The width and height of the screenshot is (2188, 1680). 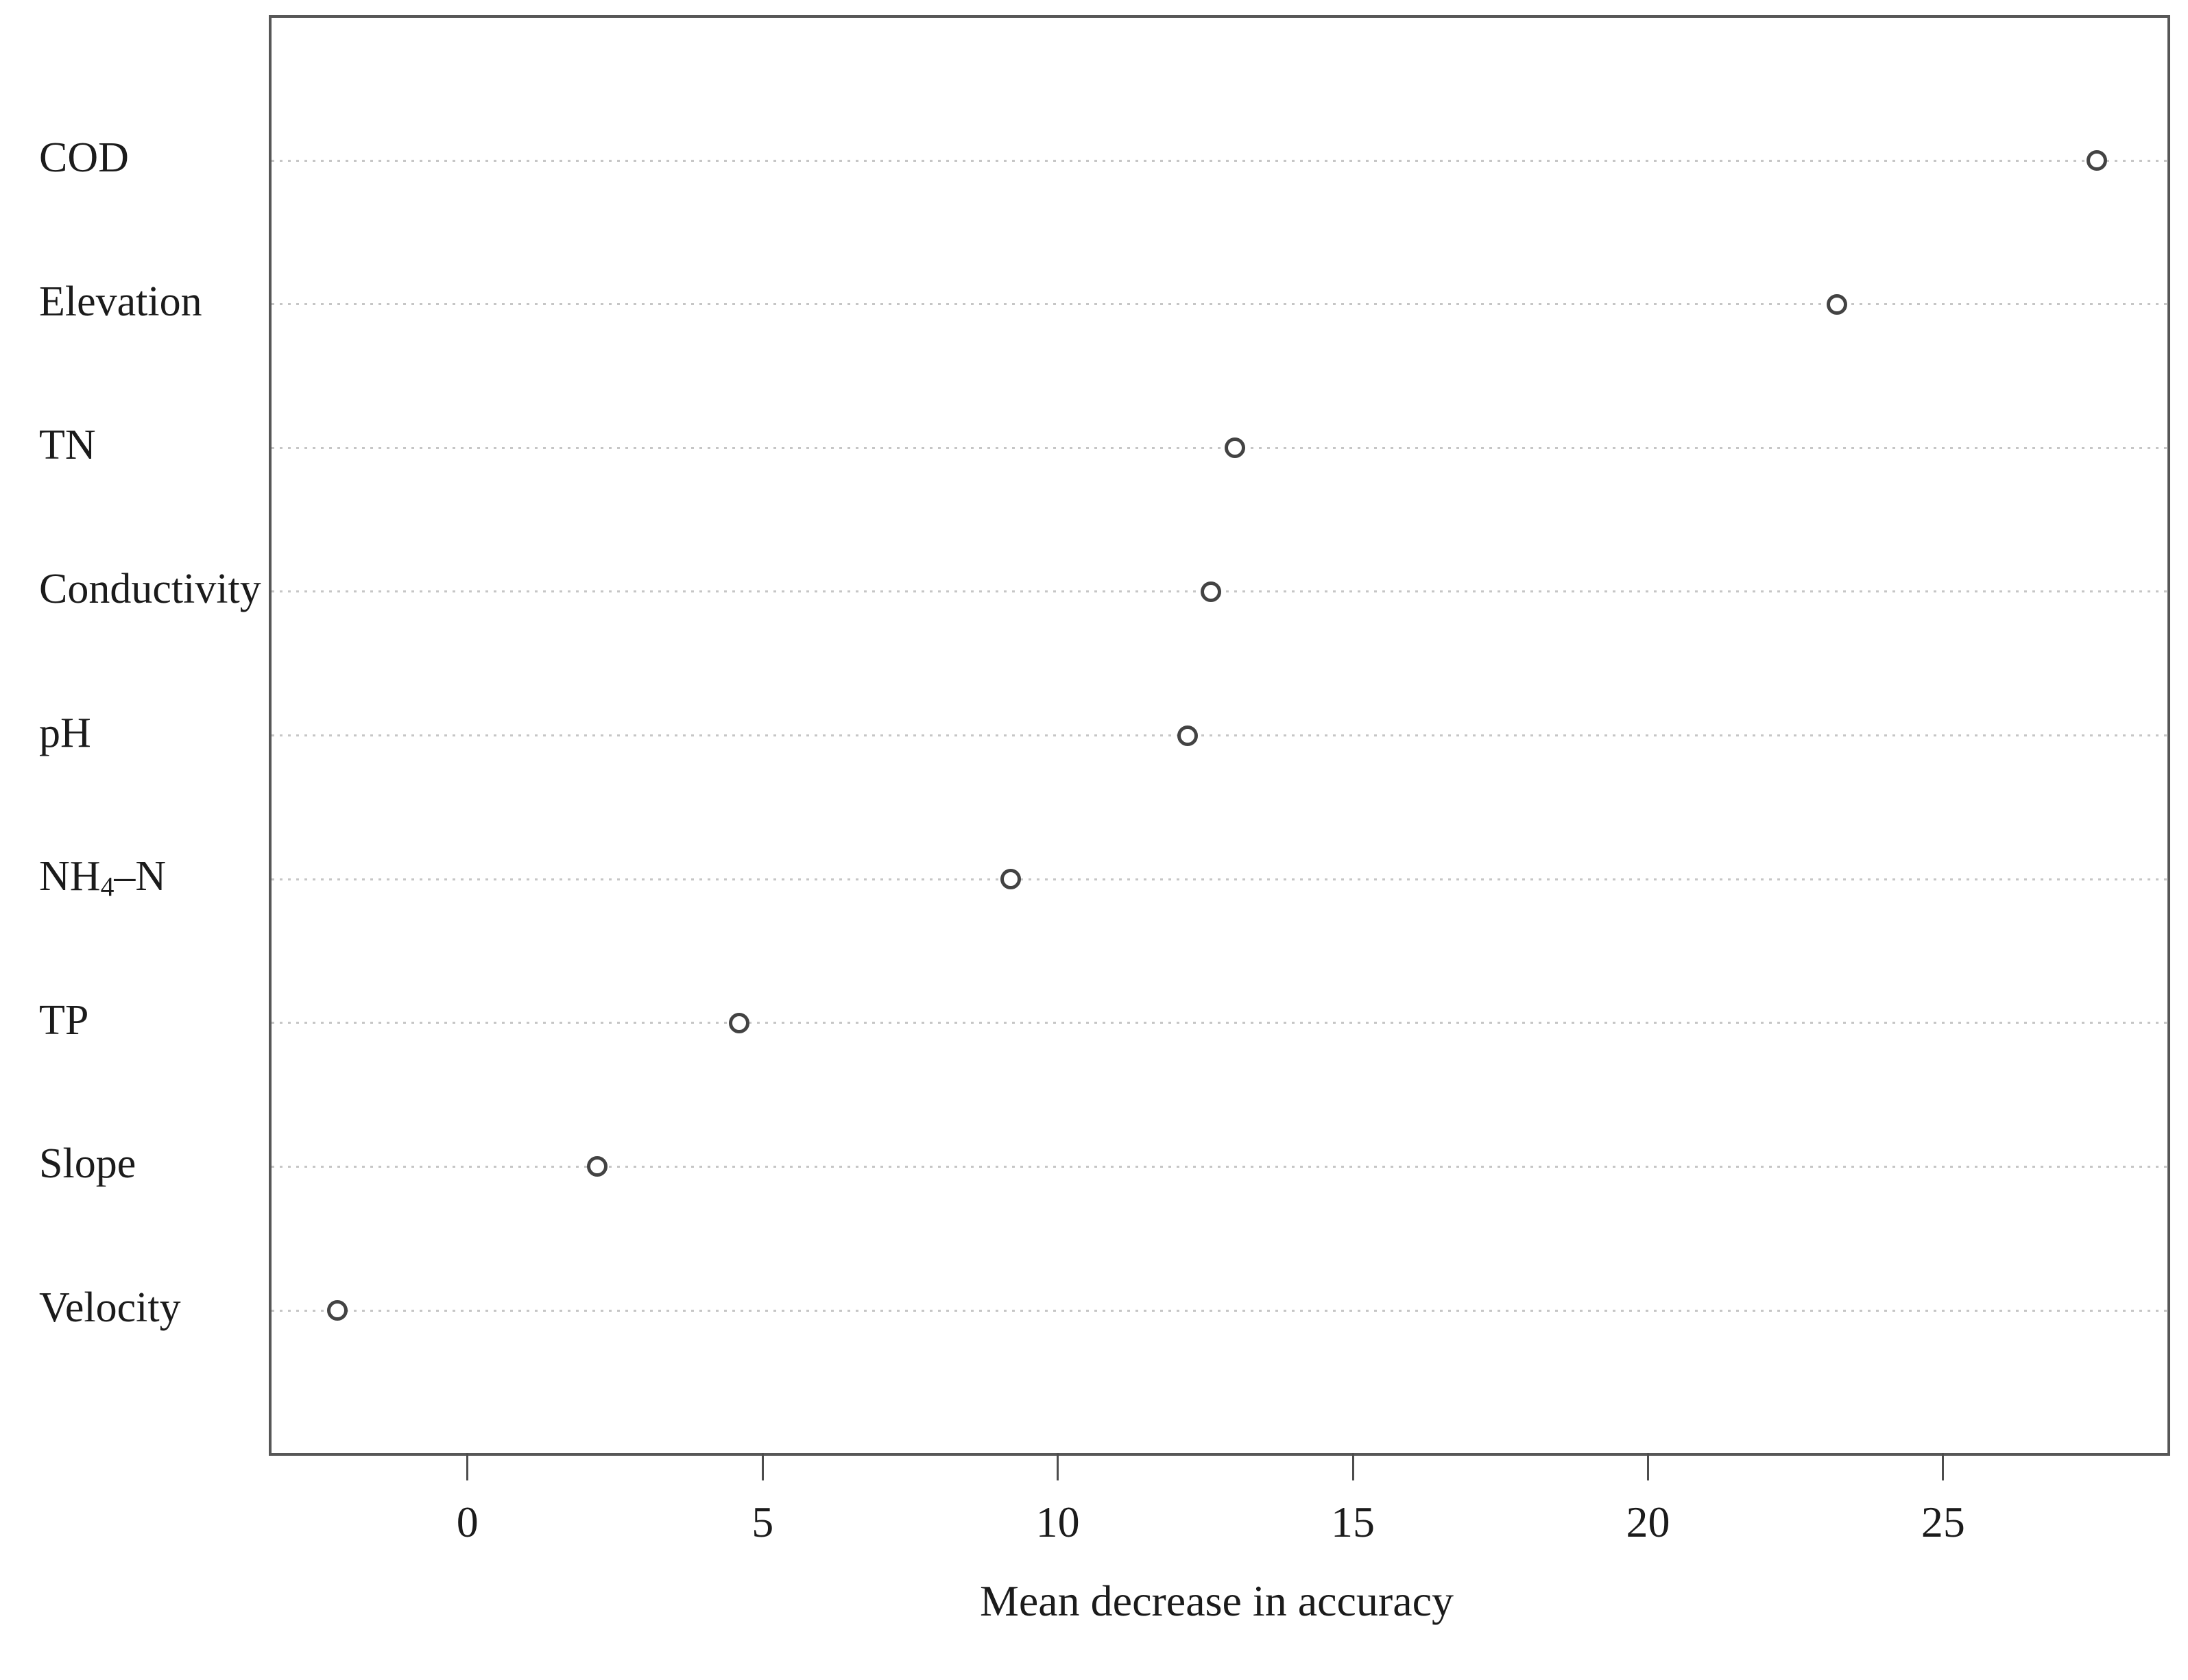 What do you see at coordinates (1219, 447) in the screenshot?
I see `gridline-tn` at bounding box center [1219, 447].